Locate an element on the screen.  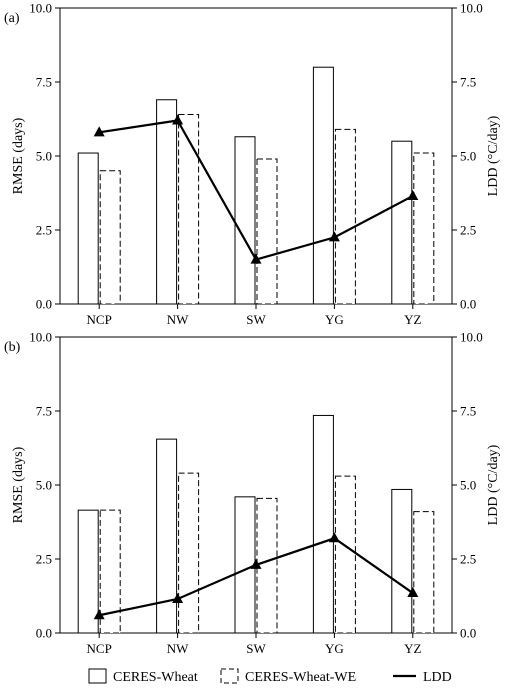
legend-label-ceres: CERES-Wheat is located at coordinates (155, 677).